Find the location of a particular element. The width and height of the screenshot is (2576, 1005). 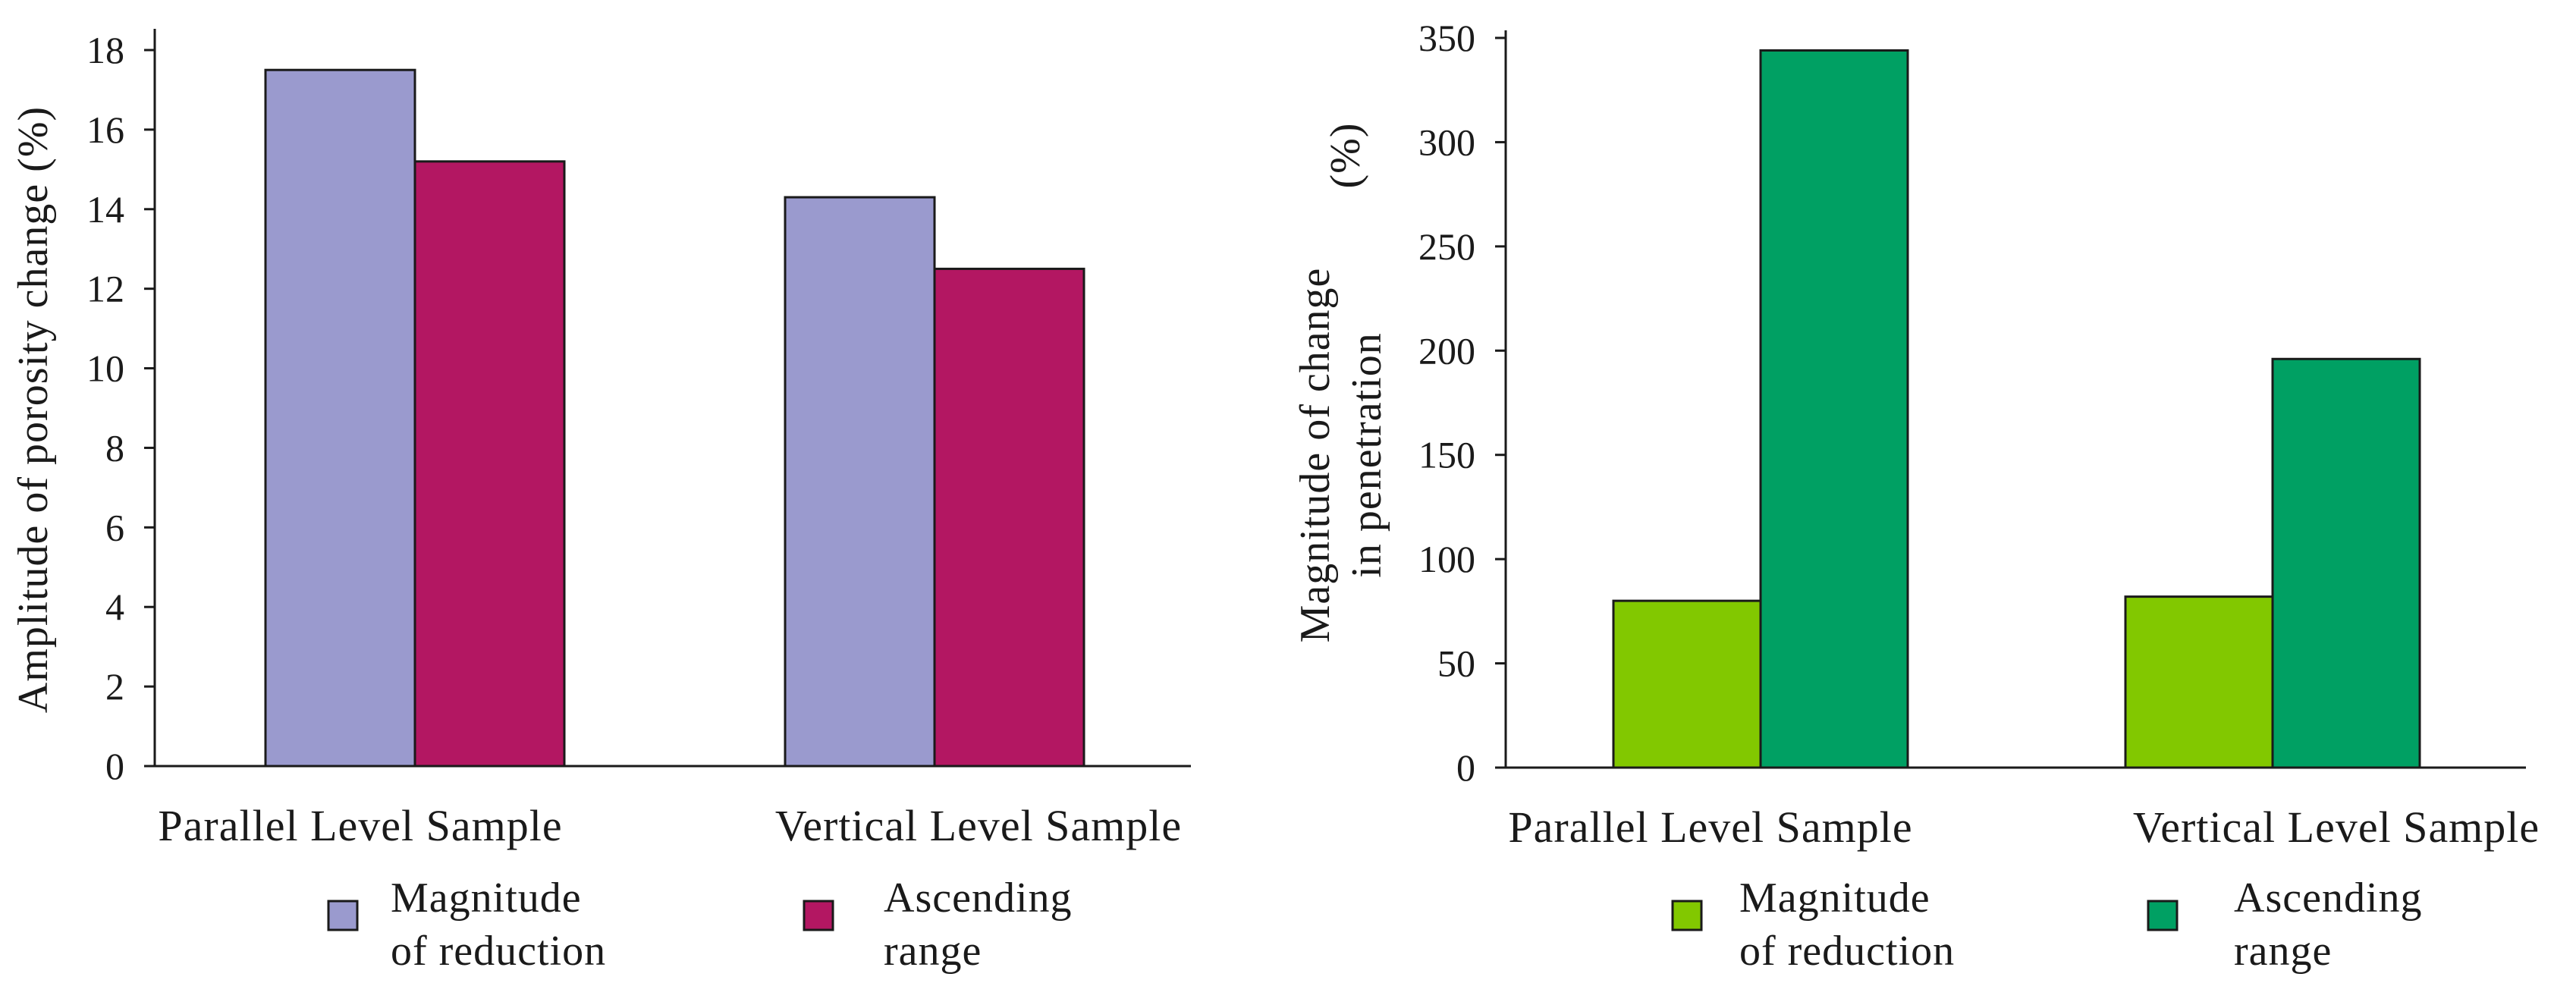

left-y-tick-label: 8 is located at coordinates (114, 448).